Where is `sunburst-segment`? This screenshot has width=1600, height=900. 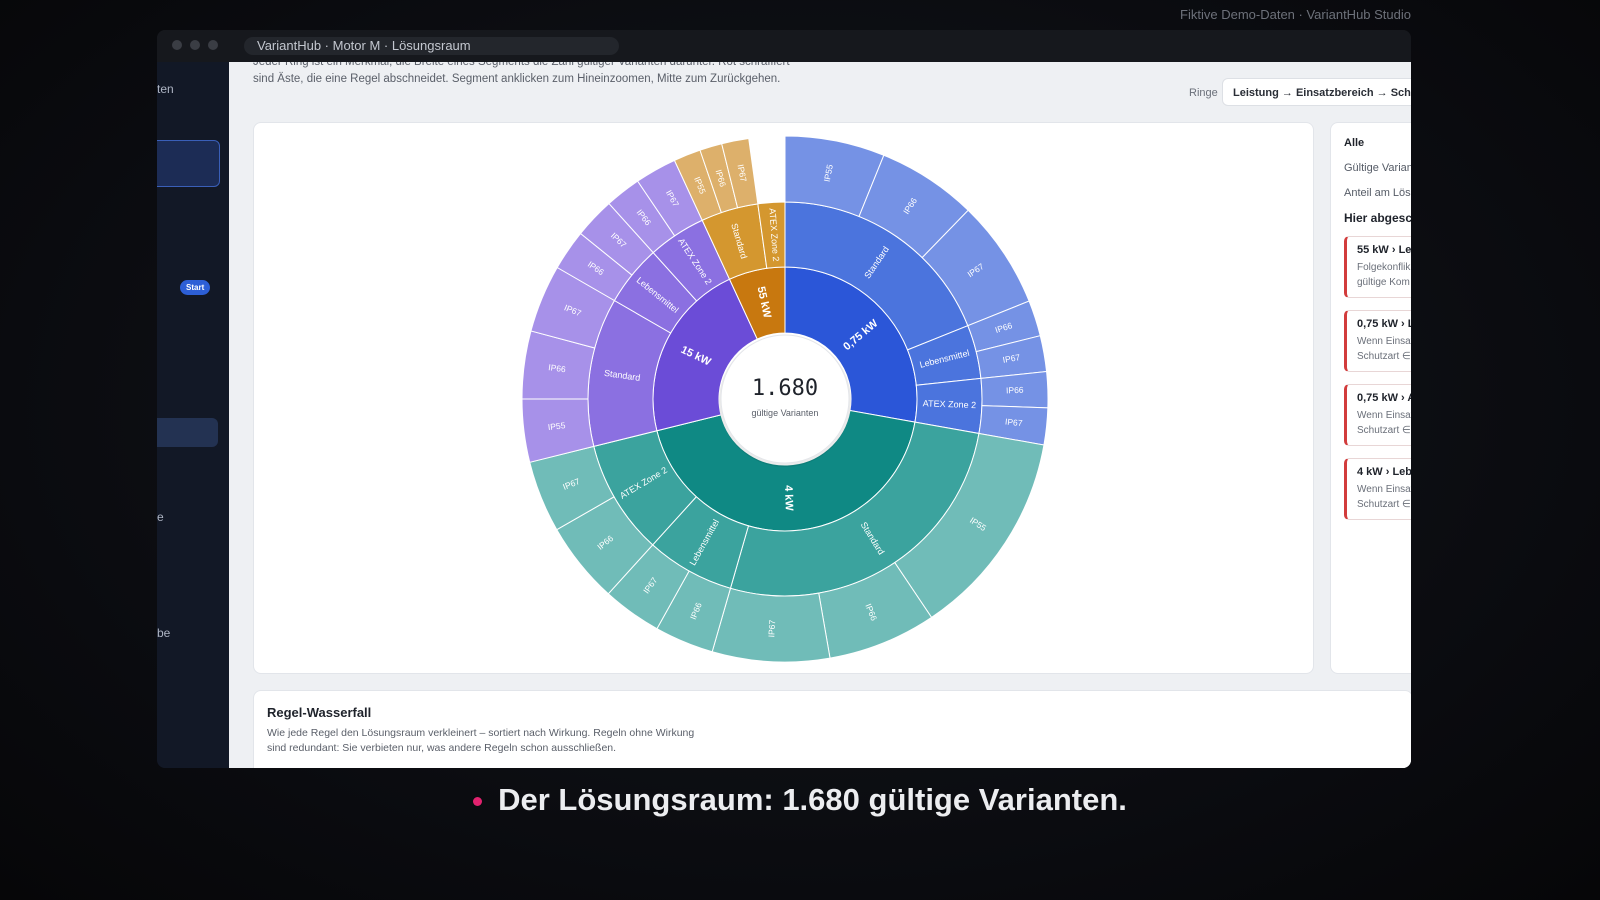
sunburst-segment is located at coordinates (771, 235).